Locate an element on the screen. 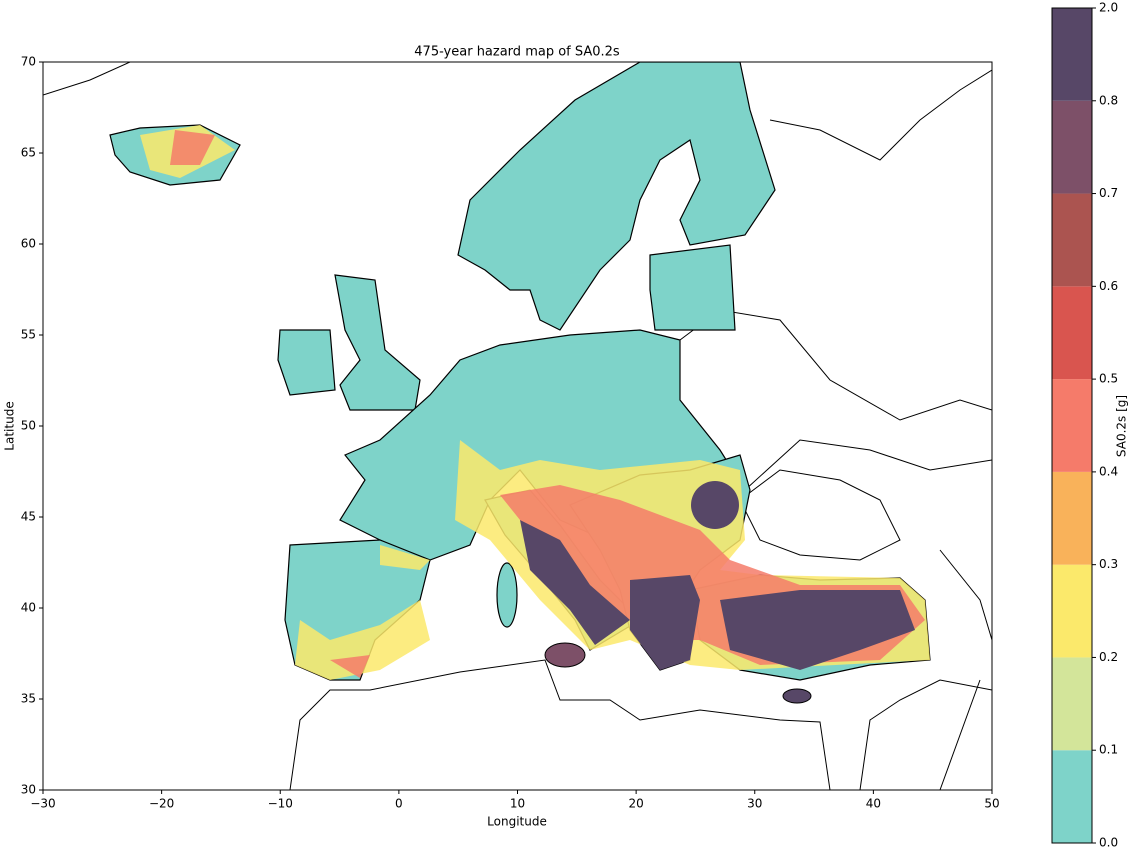 This screenshot has width=1136, height=852. colorbar-tick-label: 0.7 is located at coordinates (1108, 193).